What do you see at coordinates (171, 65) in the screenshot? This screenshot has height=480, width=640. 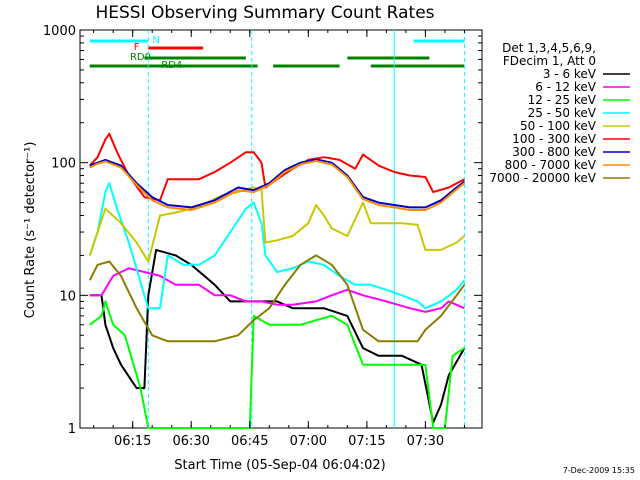 I see `state-bar-label-rd4: RD4` at bounding box center [171, 65].